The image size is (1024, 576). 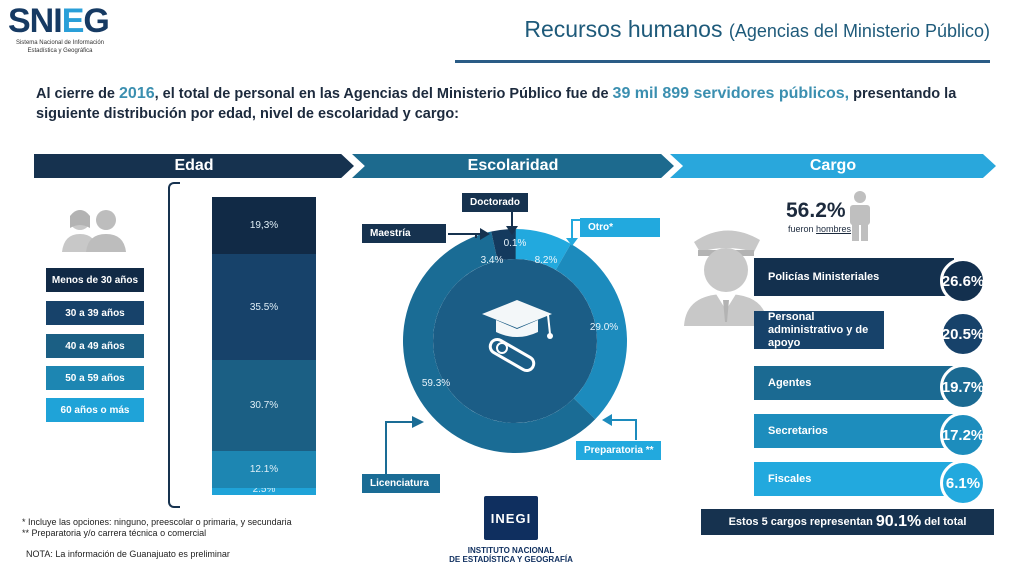 I want to click on snieg-logo: SNIEG, so click(x=59, y=21).